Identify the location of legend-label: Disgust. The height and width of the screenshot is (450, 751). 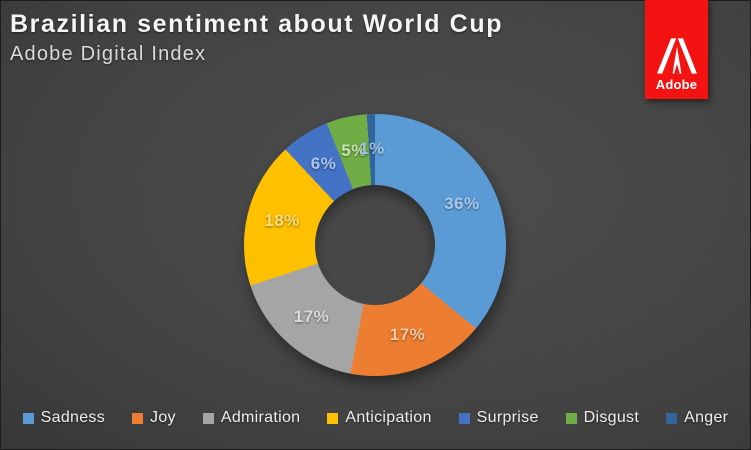
(611, 417).